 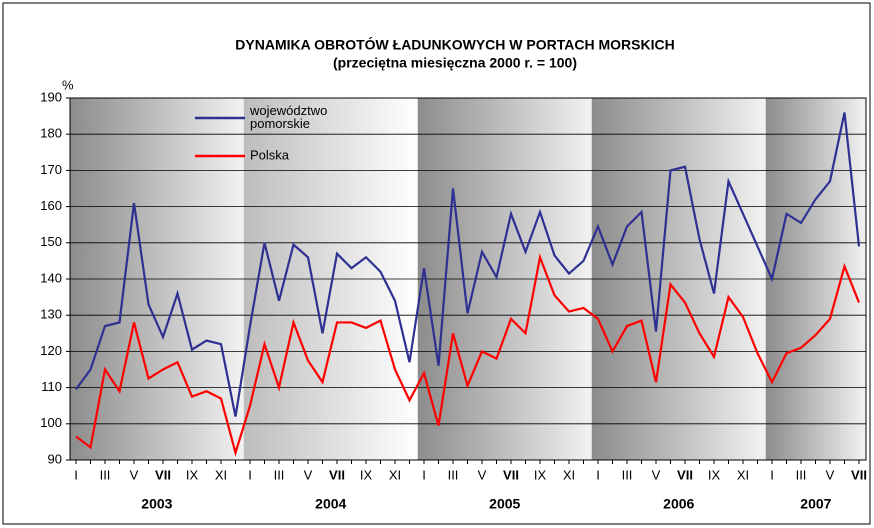 I want to click on y-tick-label: 150, so click(x=51, y=241).